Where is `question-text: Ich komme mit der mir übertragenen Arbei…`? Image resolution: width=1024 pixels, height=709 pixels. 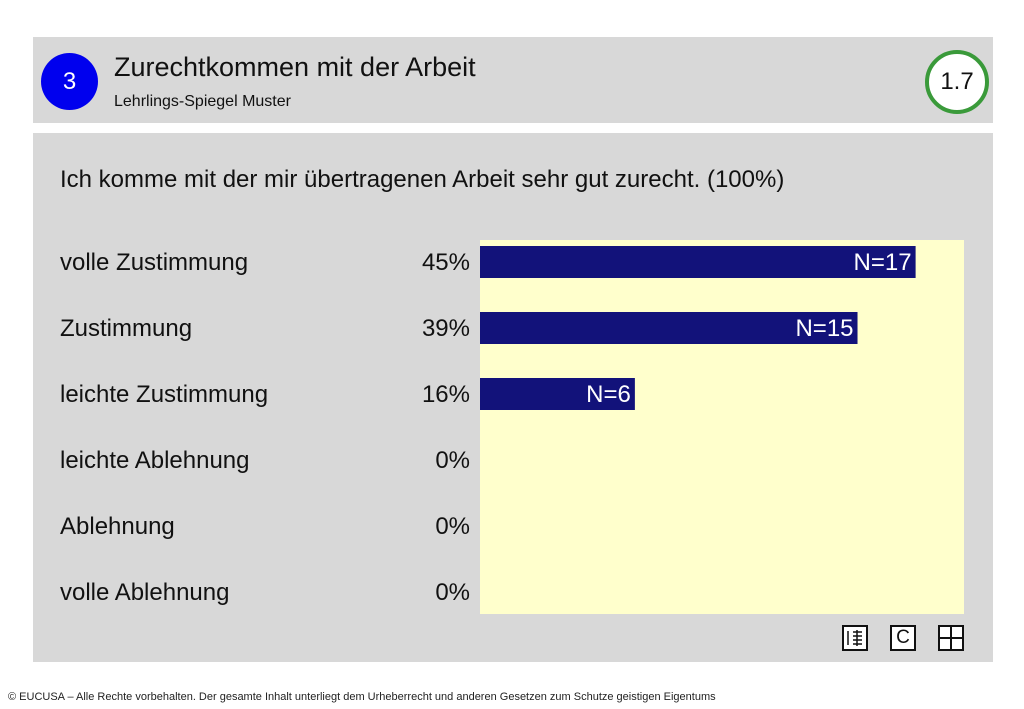
question-text: Ich komme mit der mir übertragenen Arbei… is located at coordinates (422, 179).